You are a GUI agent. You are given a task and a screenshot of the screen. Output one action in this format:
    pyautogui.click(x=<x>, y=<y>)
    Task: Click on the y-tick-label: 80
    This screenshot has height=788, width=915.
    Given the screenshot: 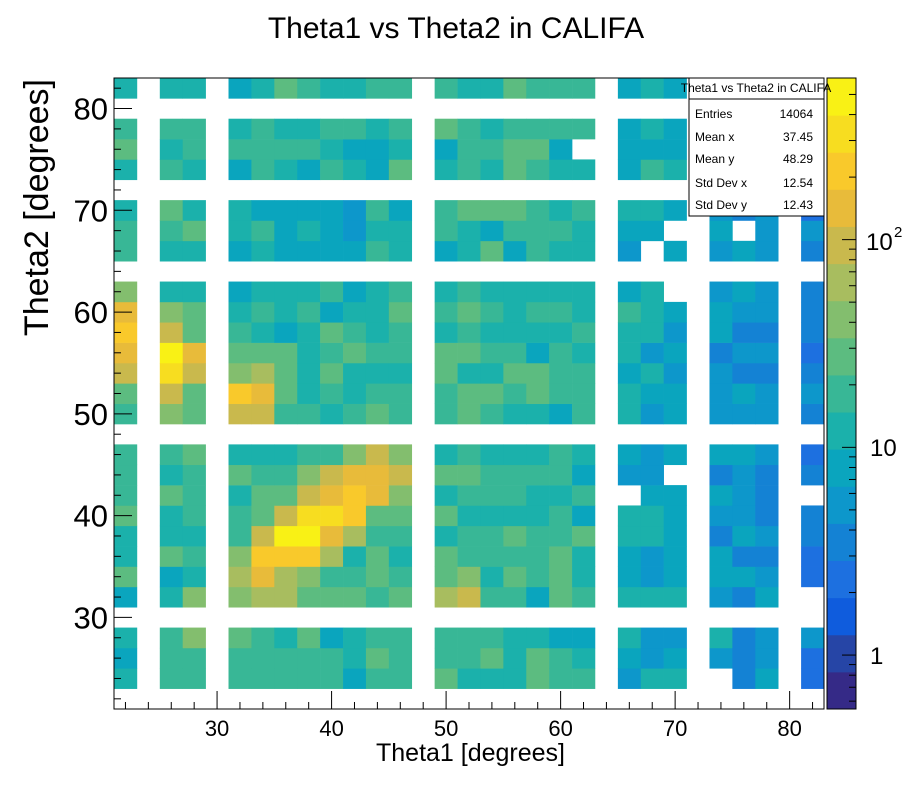 What is the action you would take?
    pyautogui.click(x=91, y=109)
    